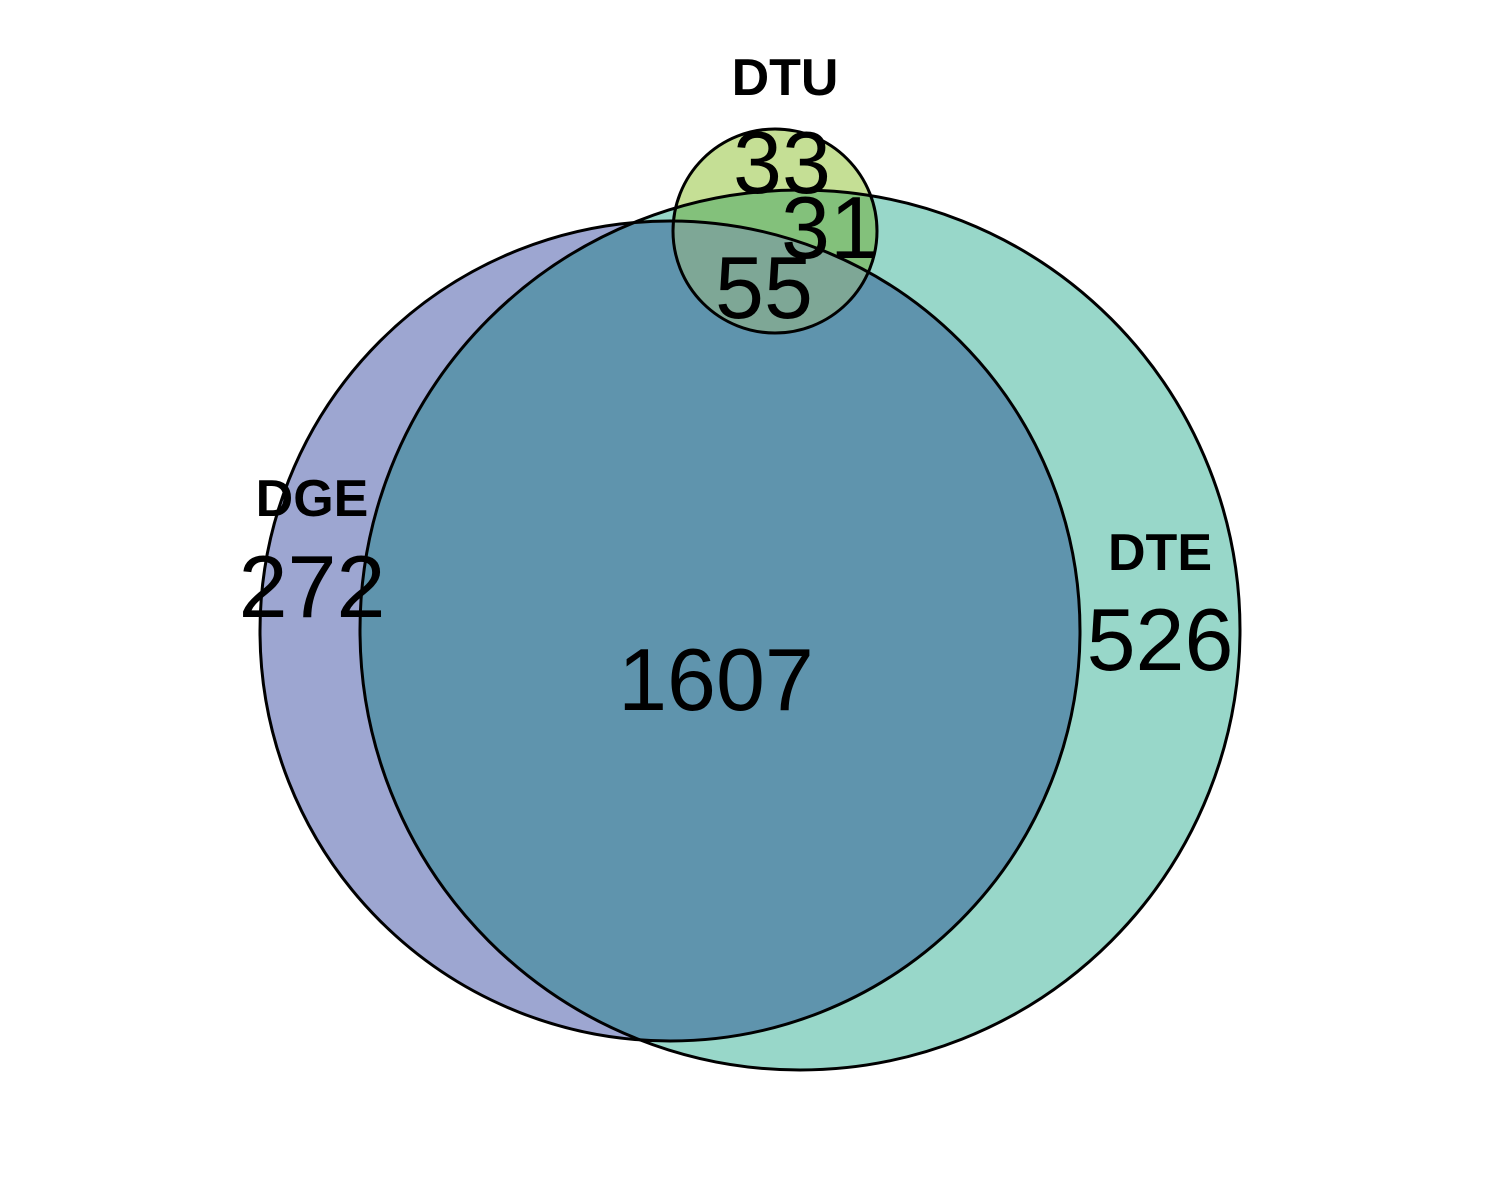 Image resolution: width=1500 pixels, height=1200 pixels. Describe the element at coordinates (785, 78) in the screenshot. I see `dtu-set-label: DTU` at that location.